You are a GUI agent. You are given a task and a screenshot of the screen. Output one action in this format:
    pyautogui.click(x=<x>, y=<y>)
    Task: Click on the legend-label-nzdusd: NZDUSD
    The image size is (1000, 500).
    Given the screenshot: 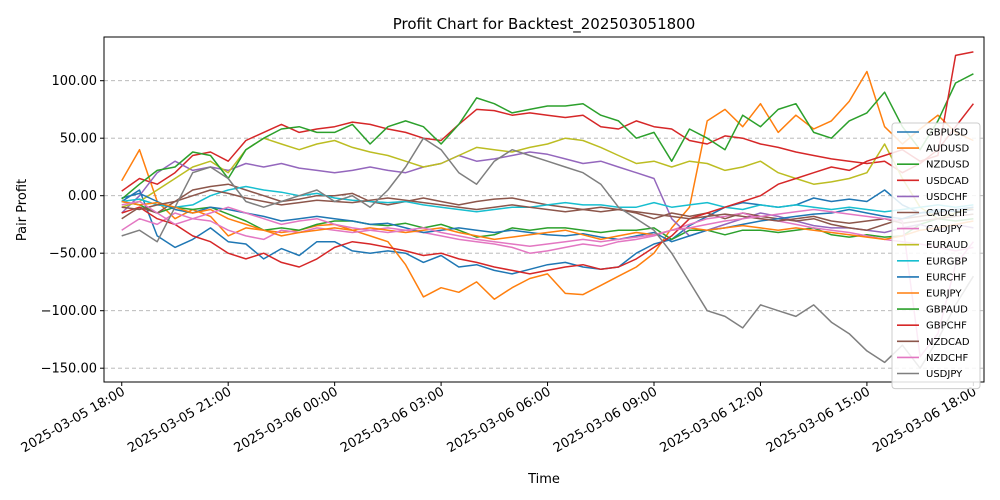 What is the action you would take?
    pyautogui.click(x=948, y=165)
    